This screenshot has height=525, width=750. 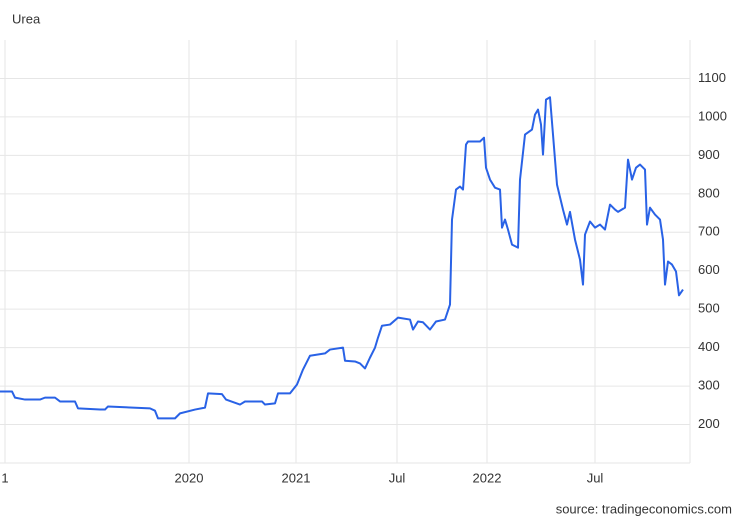 What do you see at coordinates (296, 477) in the screenshot?
I see `x-tick-label: 2021` at bounding box center [296, 477].